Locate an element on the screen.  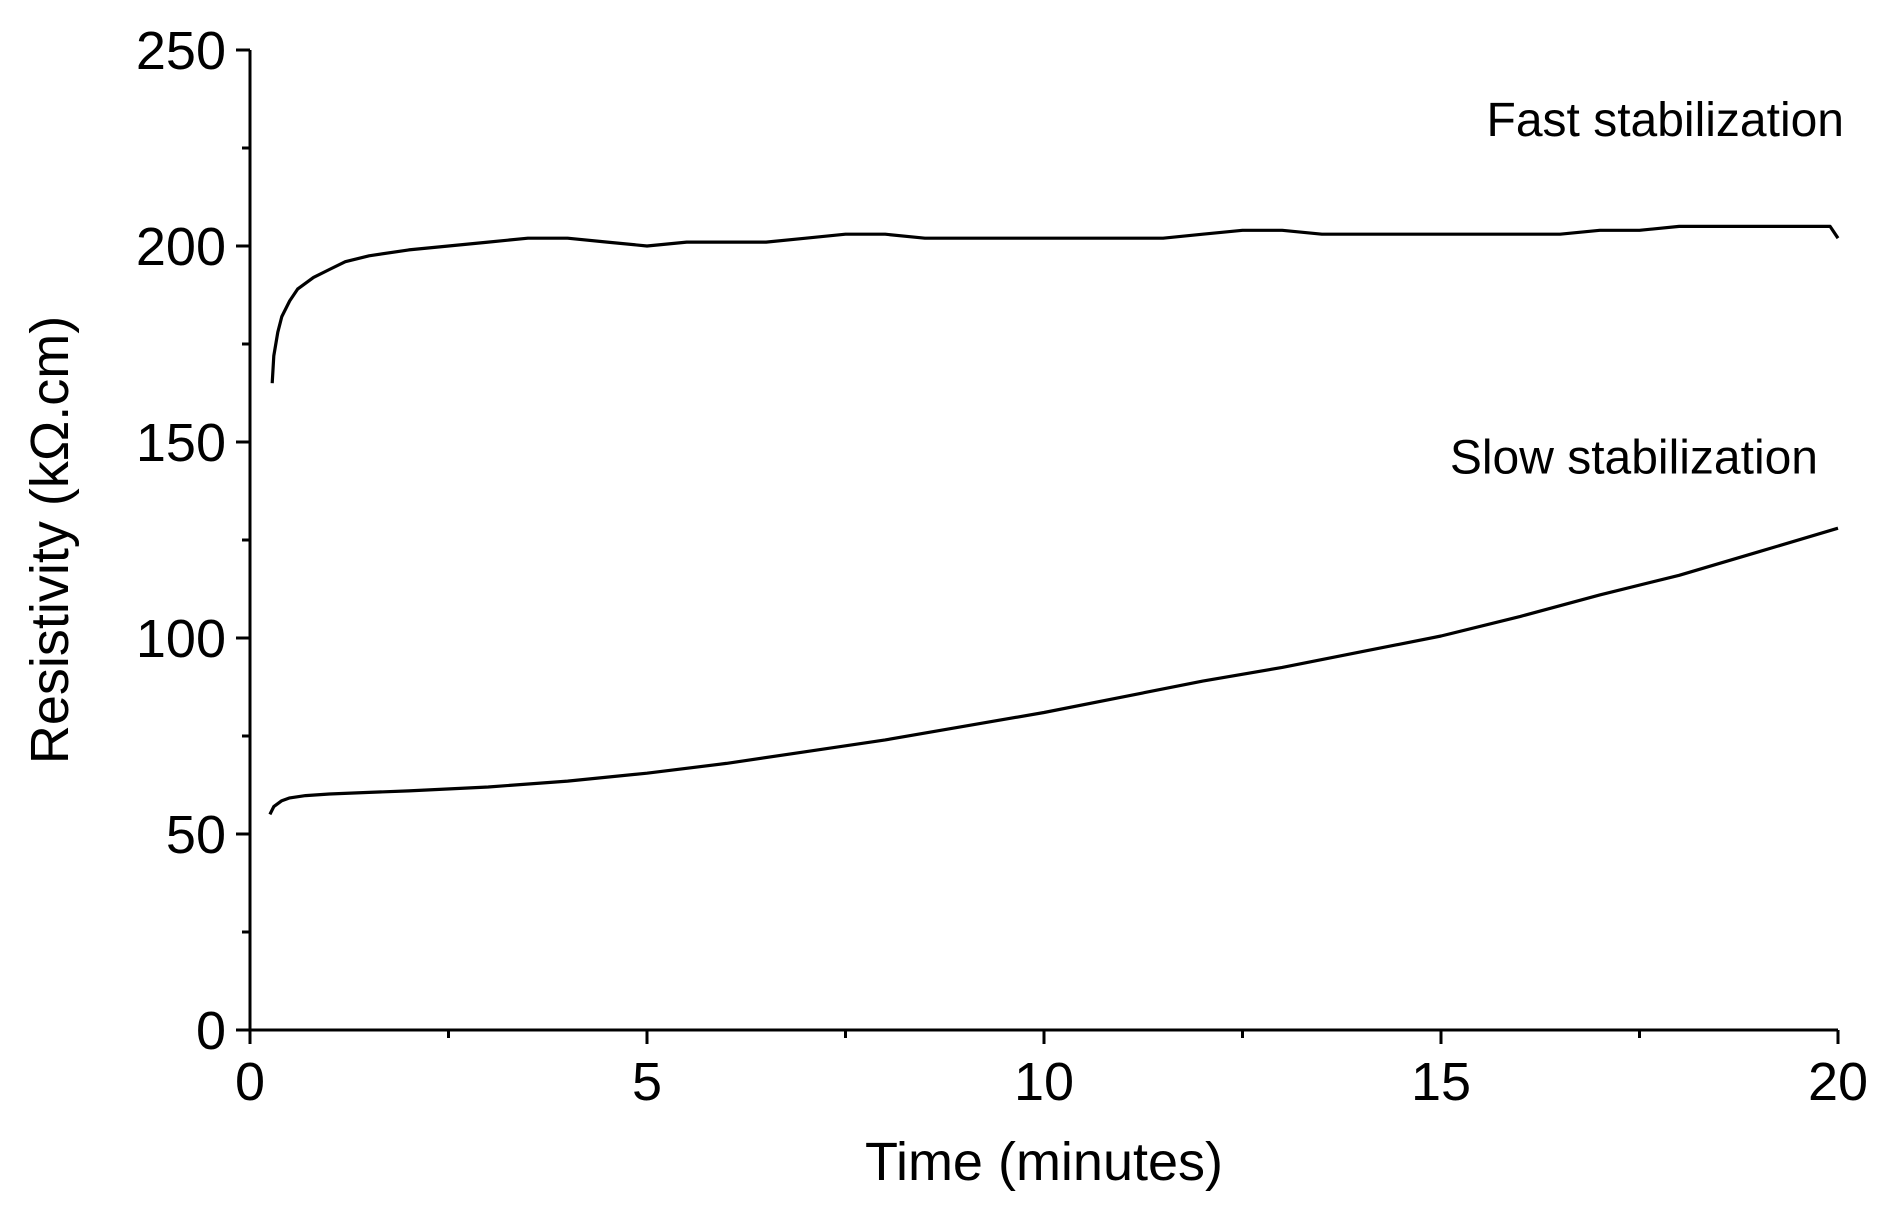
y-tick-label: 0 is located at coordinates (211, 1031).